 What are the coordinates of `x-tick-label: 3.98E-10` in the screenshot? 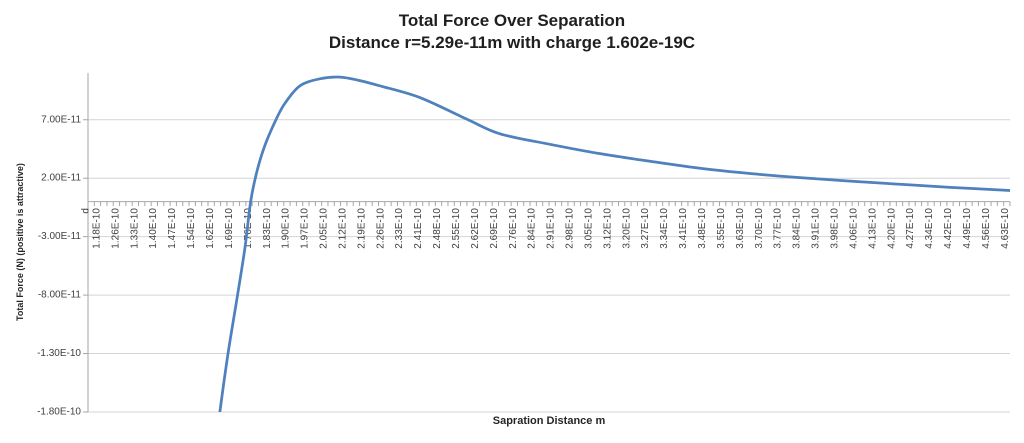 It's located at (835, 228).